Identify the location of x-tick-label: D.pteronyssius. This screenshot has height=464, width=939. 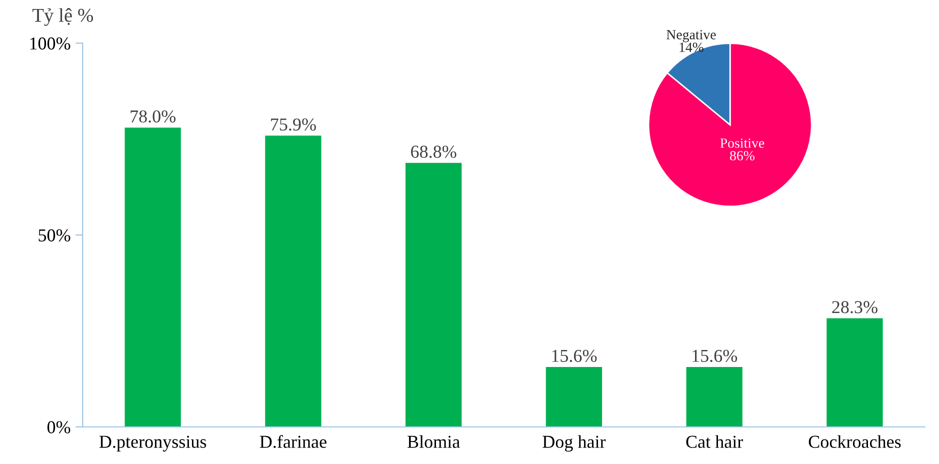
(152, 444).